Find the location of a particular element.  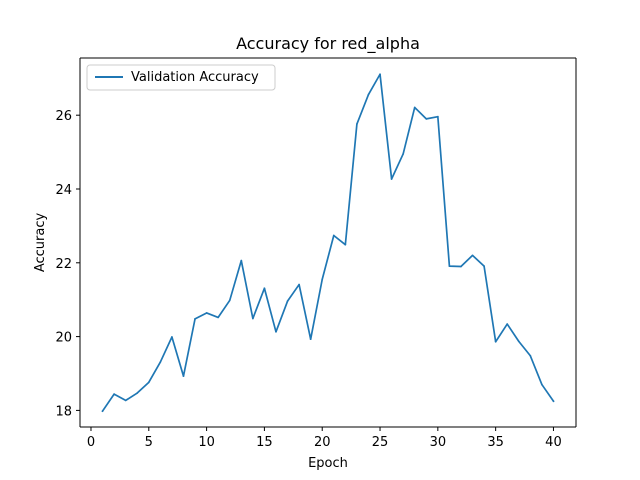

x-tick-label: 35 is located at coordinates (495, 442).